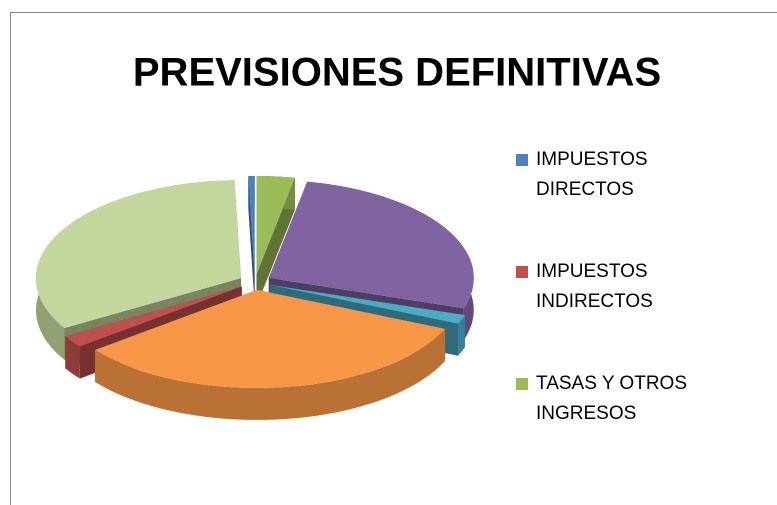  I want to click on legend-label: IMPUESTOS DIRECTOS, so click(592, 174).